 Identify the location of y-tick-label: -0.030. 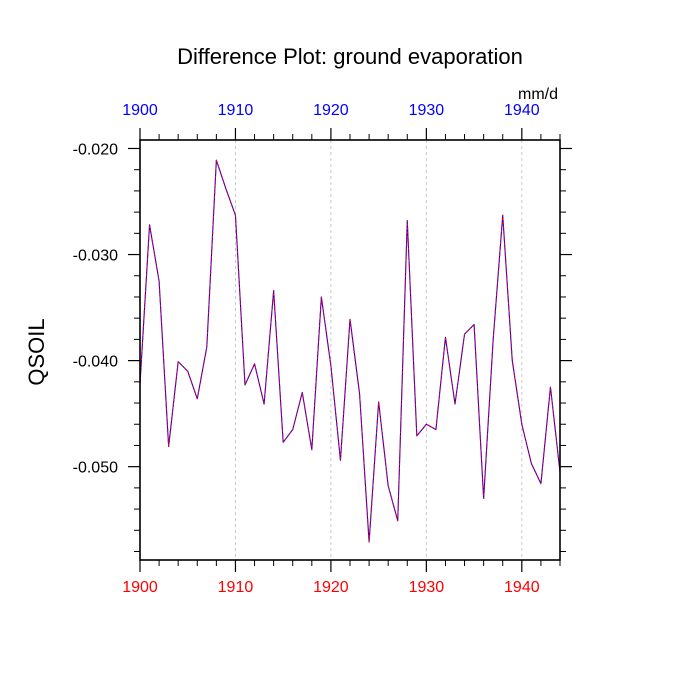
(95, 256).